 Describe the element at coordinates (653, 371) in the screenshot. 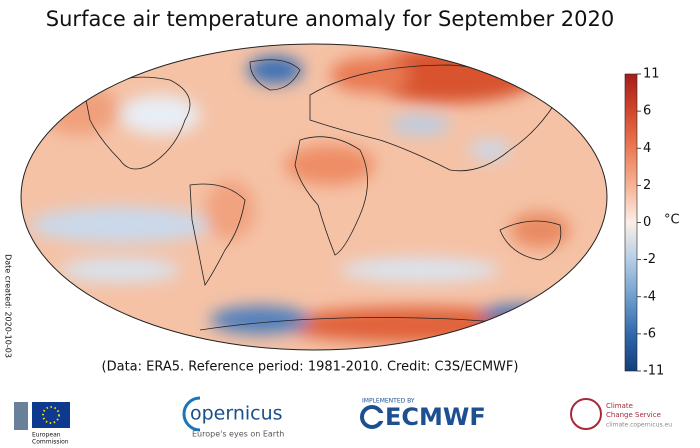

I see `colorbar-tick-label: -11` at that location.